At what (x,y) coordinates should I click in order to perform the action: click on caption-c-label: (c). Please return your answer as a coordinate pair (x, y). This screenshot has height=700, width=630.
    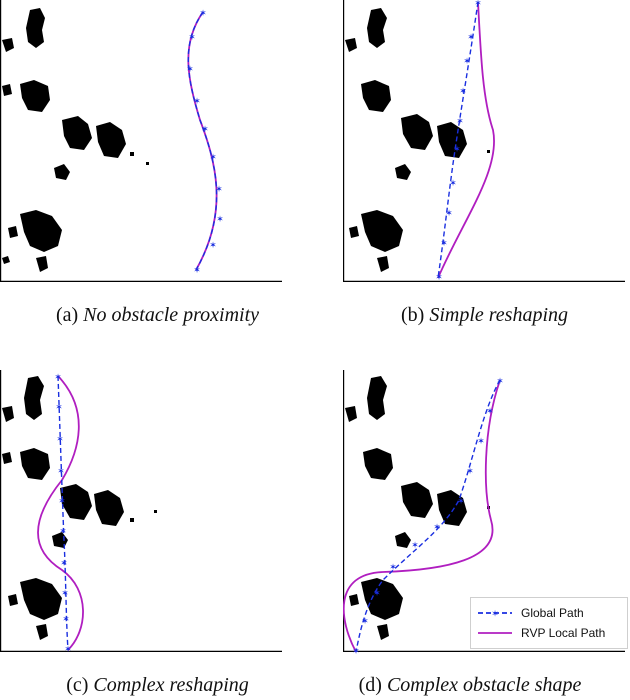
    Looking at the image, I should click on (77, 685).